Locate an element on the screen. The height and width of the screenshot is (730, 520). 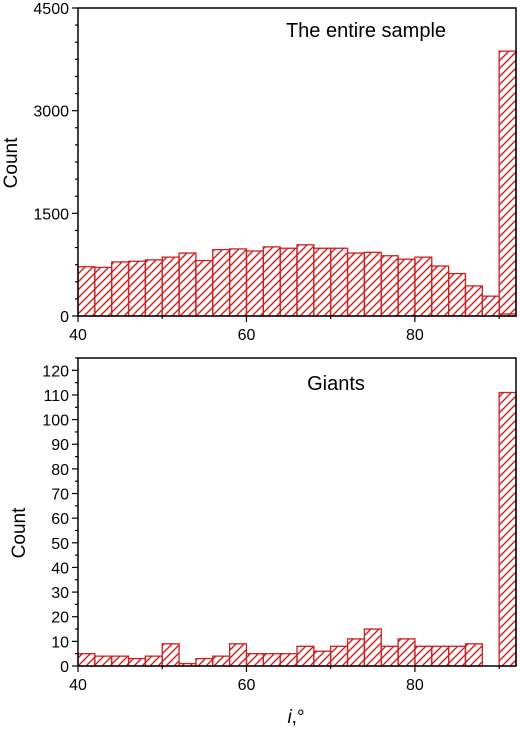
y-axis: 0 1500 3000 4500 is located at coordinates (55, 163).